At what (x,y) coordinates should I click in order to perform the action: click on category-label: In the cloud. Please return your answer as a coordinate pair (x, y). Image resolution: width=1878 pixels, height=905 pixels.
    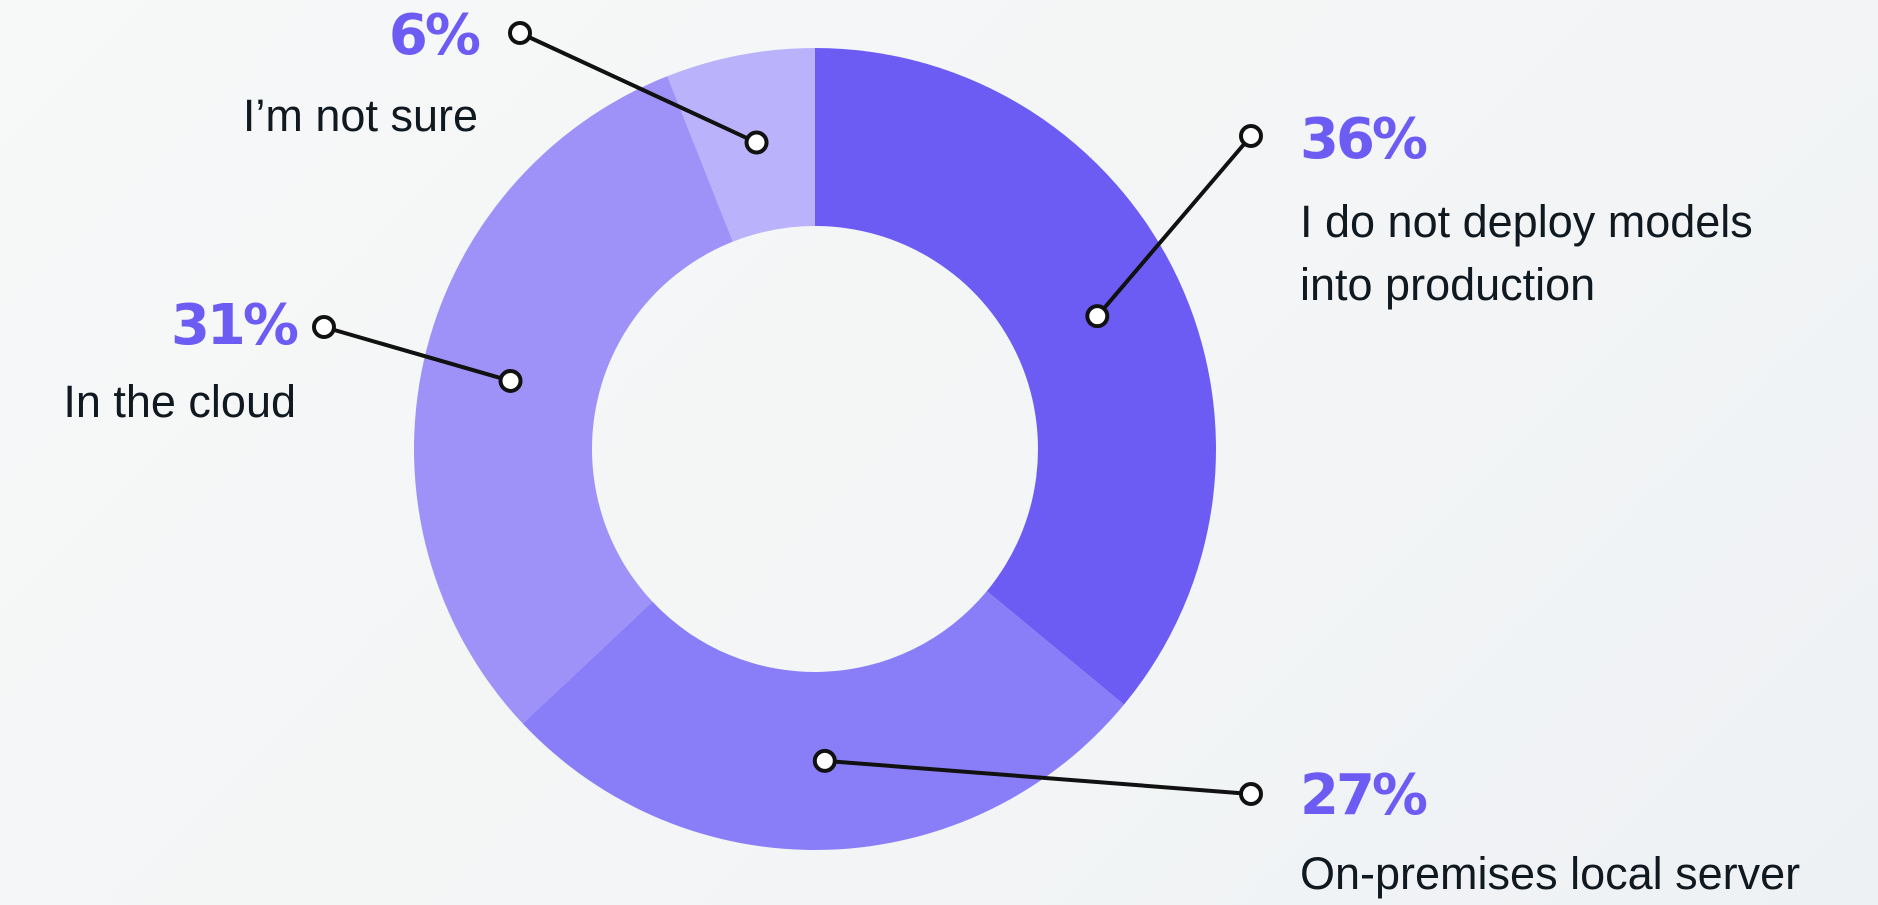
    Looking at the image, I should click on (179, 401).